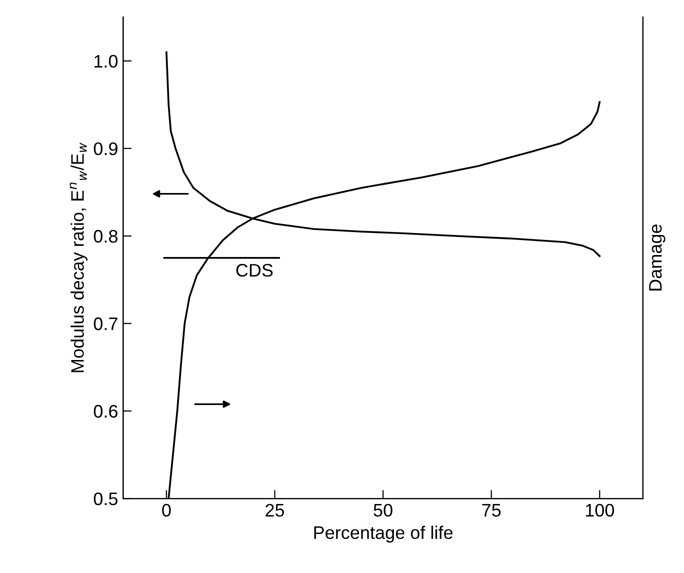 This screenshot has width=684, height=573. What do you see at coordinates (106, 236) in the screenshot?
I see `y-tick-label: 0.8` at bounding box center [106, 236].